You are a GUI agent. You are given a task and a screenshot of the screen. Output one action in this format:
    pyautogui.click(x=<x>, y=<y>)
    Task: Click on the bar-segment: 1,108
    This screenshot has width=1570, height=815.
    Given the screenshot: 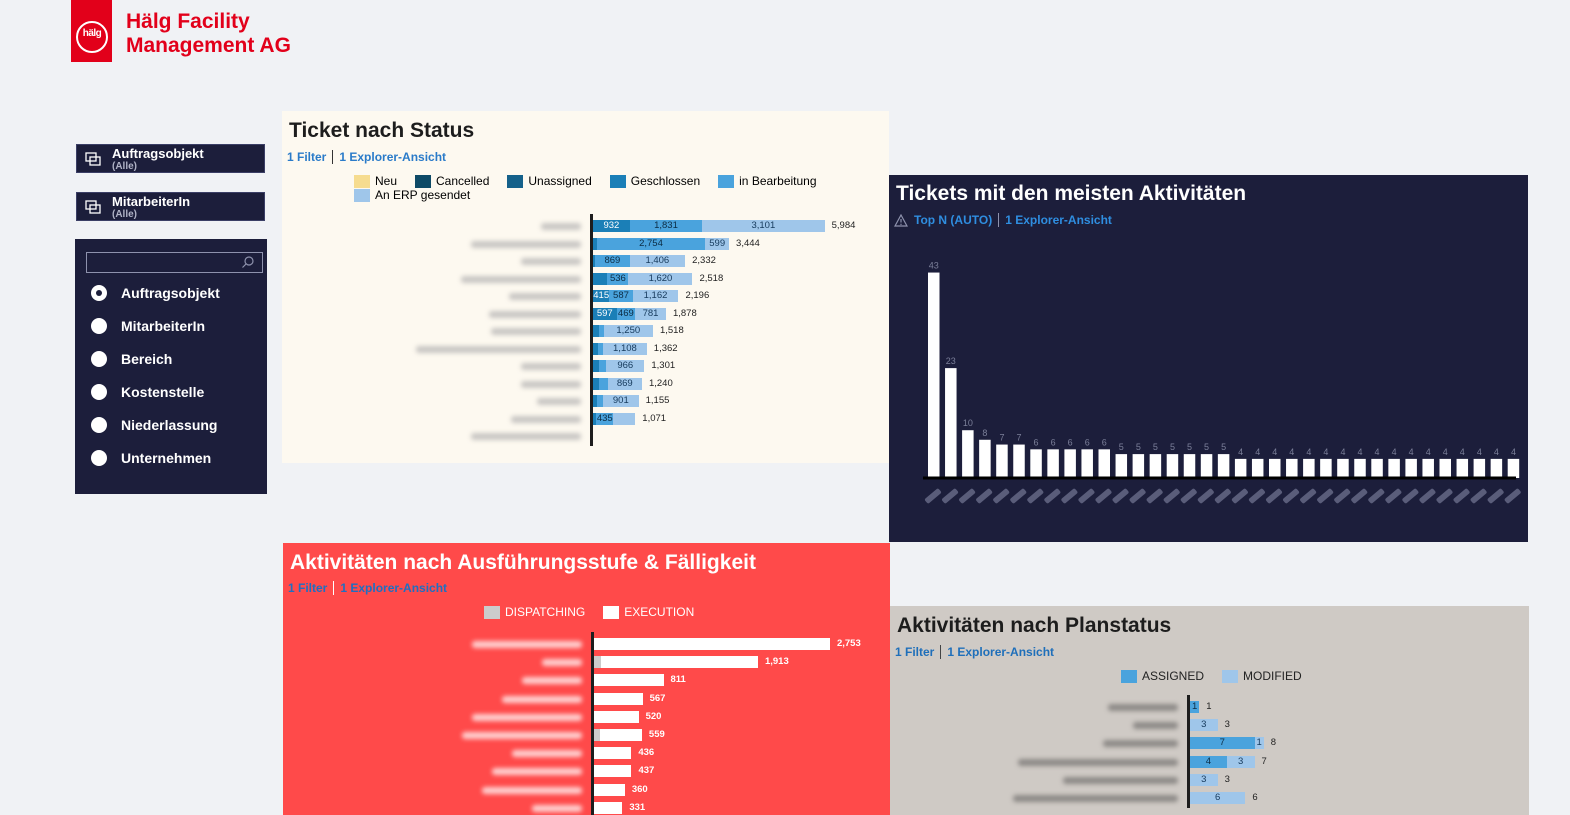 What is the action you would take?
    pyautogui.click(x=625, y=348)
    